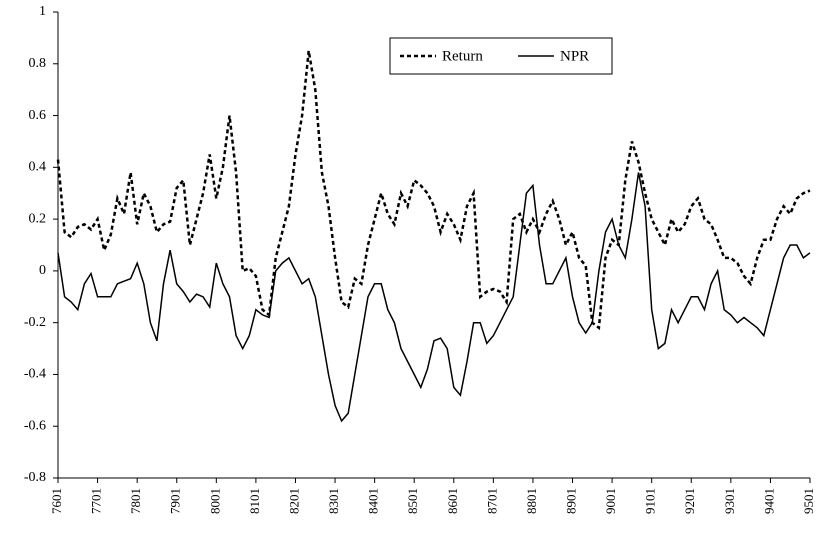  I want to click on x-tick-label: 7901, so click(175, 501).